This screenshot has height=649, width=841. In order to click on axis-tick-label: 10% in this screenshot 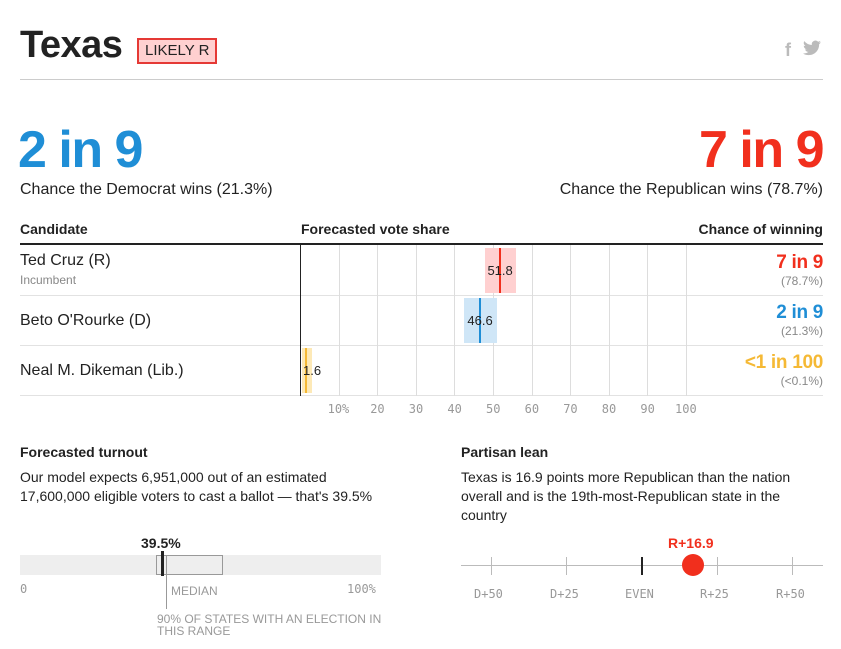, I will do `click(338, 409)`.